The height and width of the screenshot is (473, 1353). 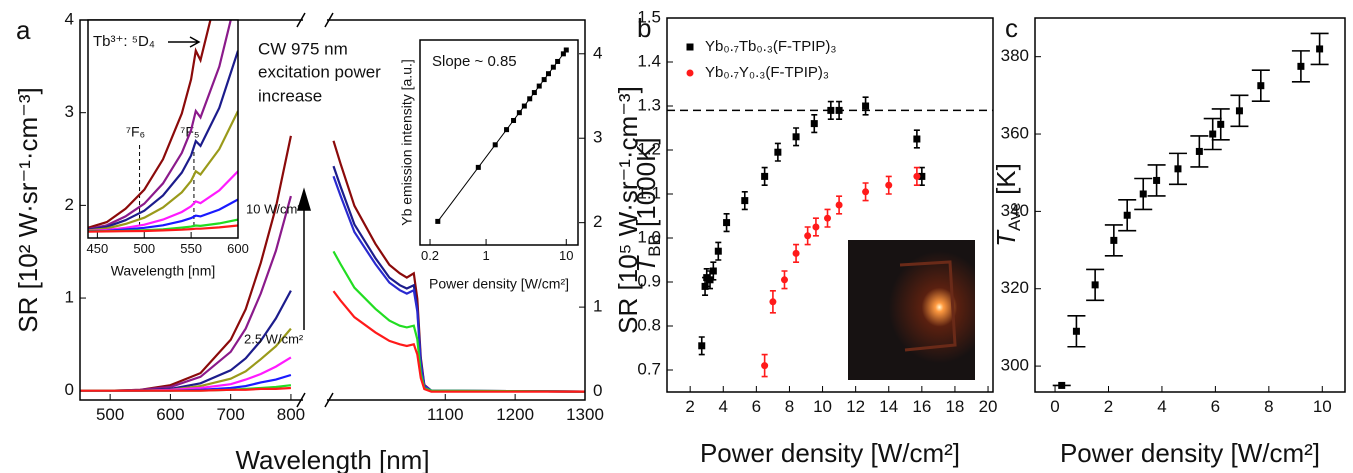 What do you see at coordinates (597, 390) in the screenshot?
I see `y2-tick-label: 0` at bounding box center [597, 390].